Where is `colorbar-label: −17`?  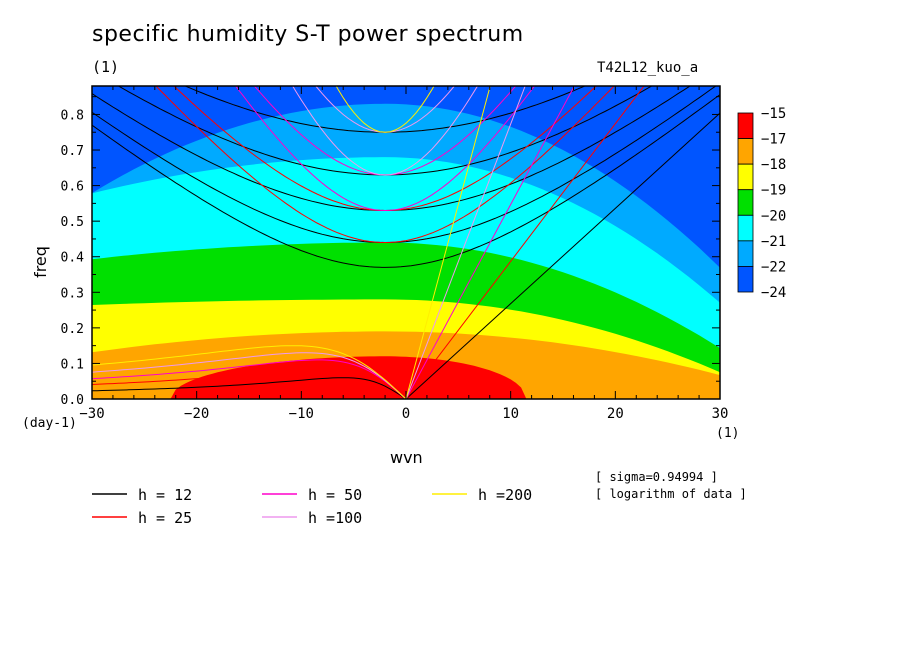 colorbar-label: −17 is located at coordinates (773, 140).